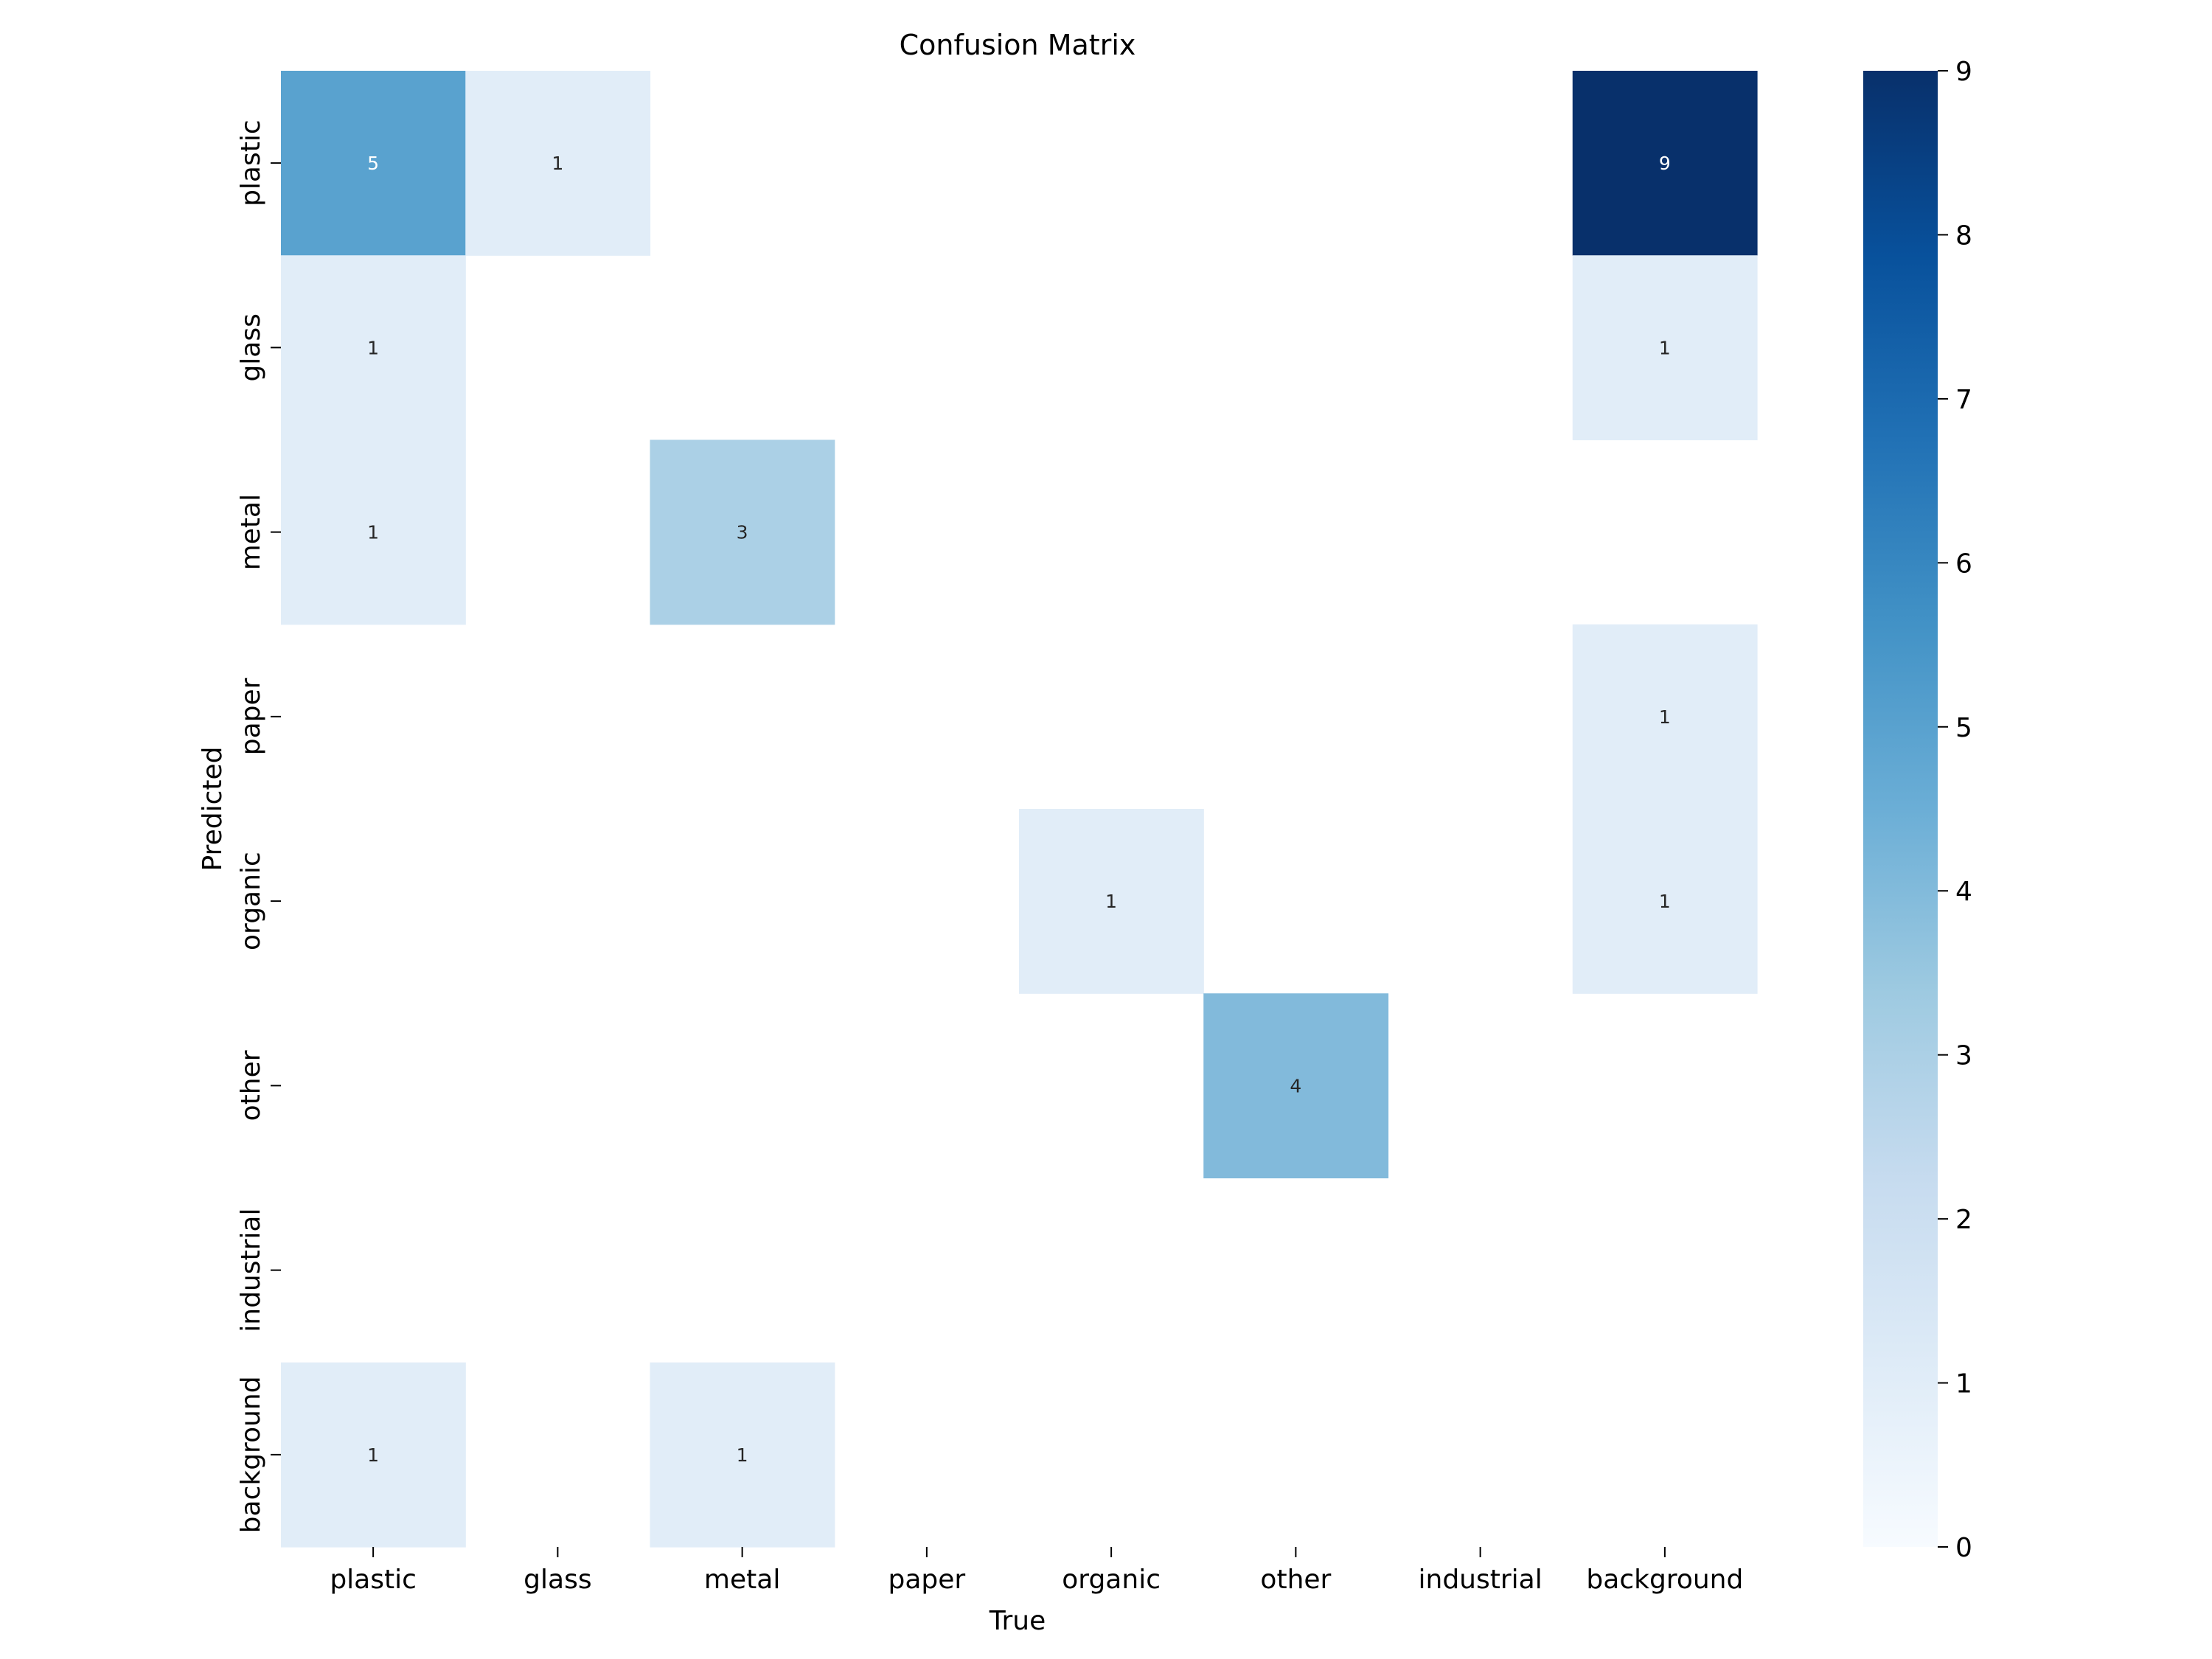 The image size is (2212, 1659). What do you see at coordinates (251, 1454) in the screenshot?
I see `y-tick-label: background` at bounding box center [251, 1454].